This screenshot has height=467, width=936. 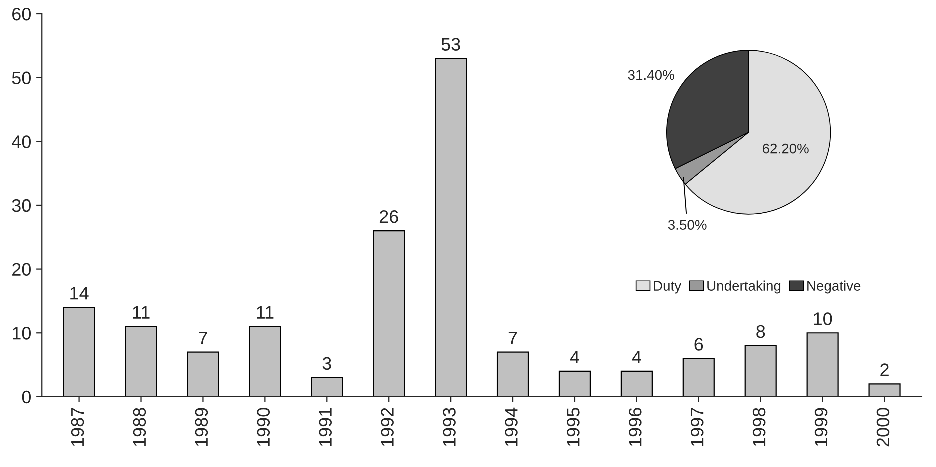 What do you see at coordinates (573, 427) in the screenshot?
I see `x-tick-label: 1995` at bounding box center [573, 427].